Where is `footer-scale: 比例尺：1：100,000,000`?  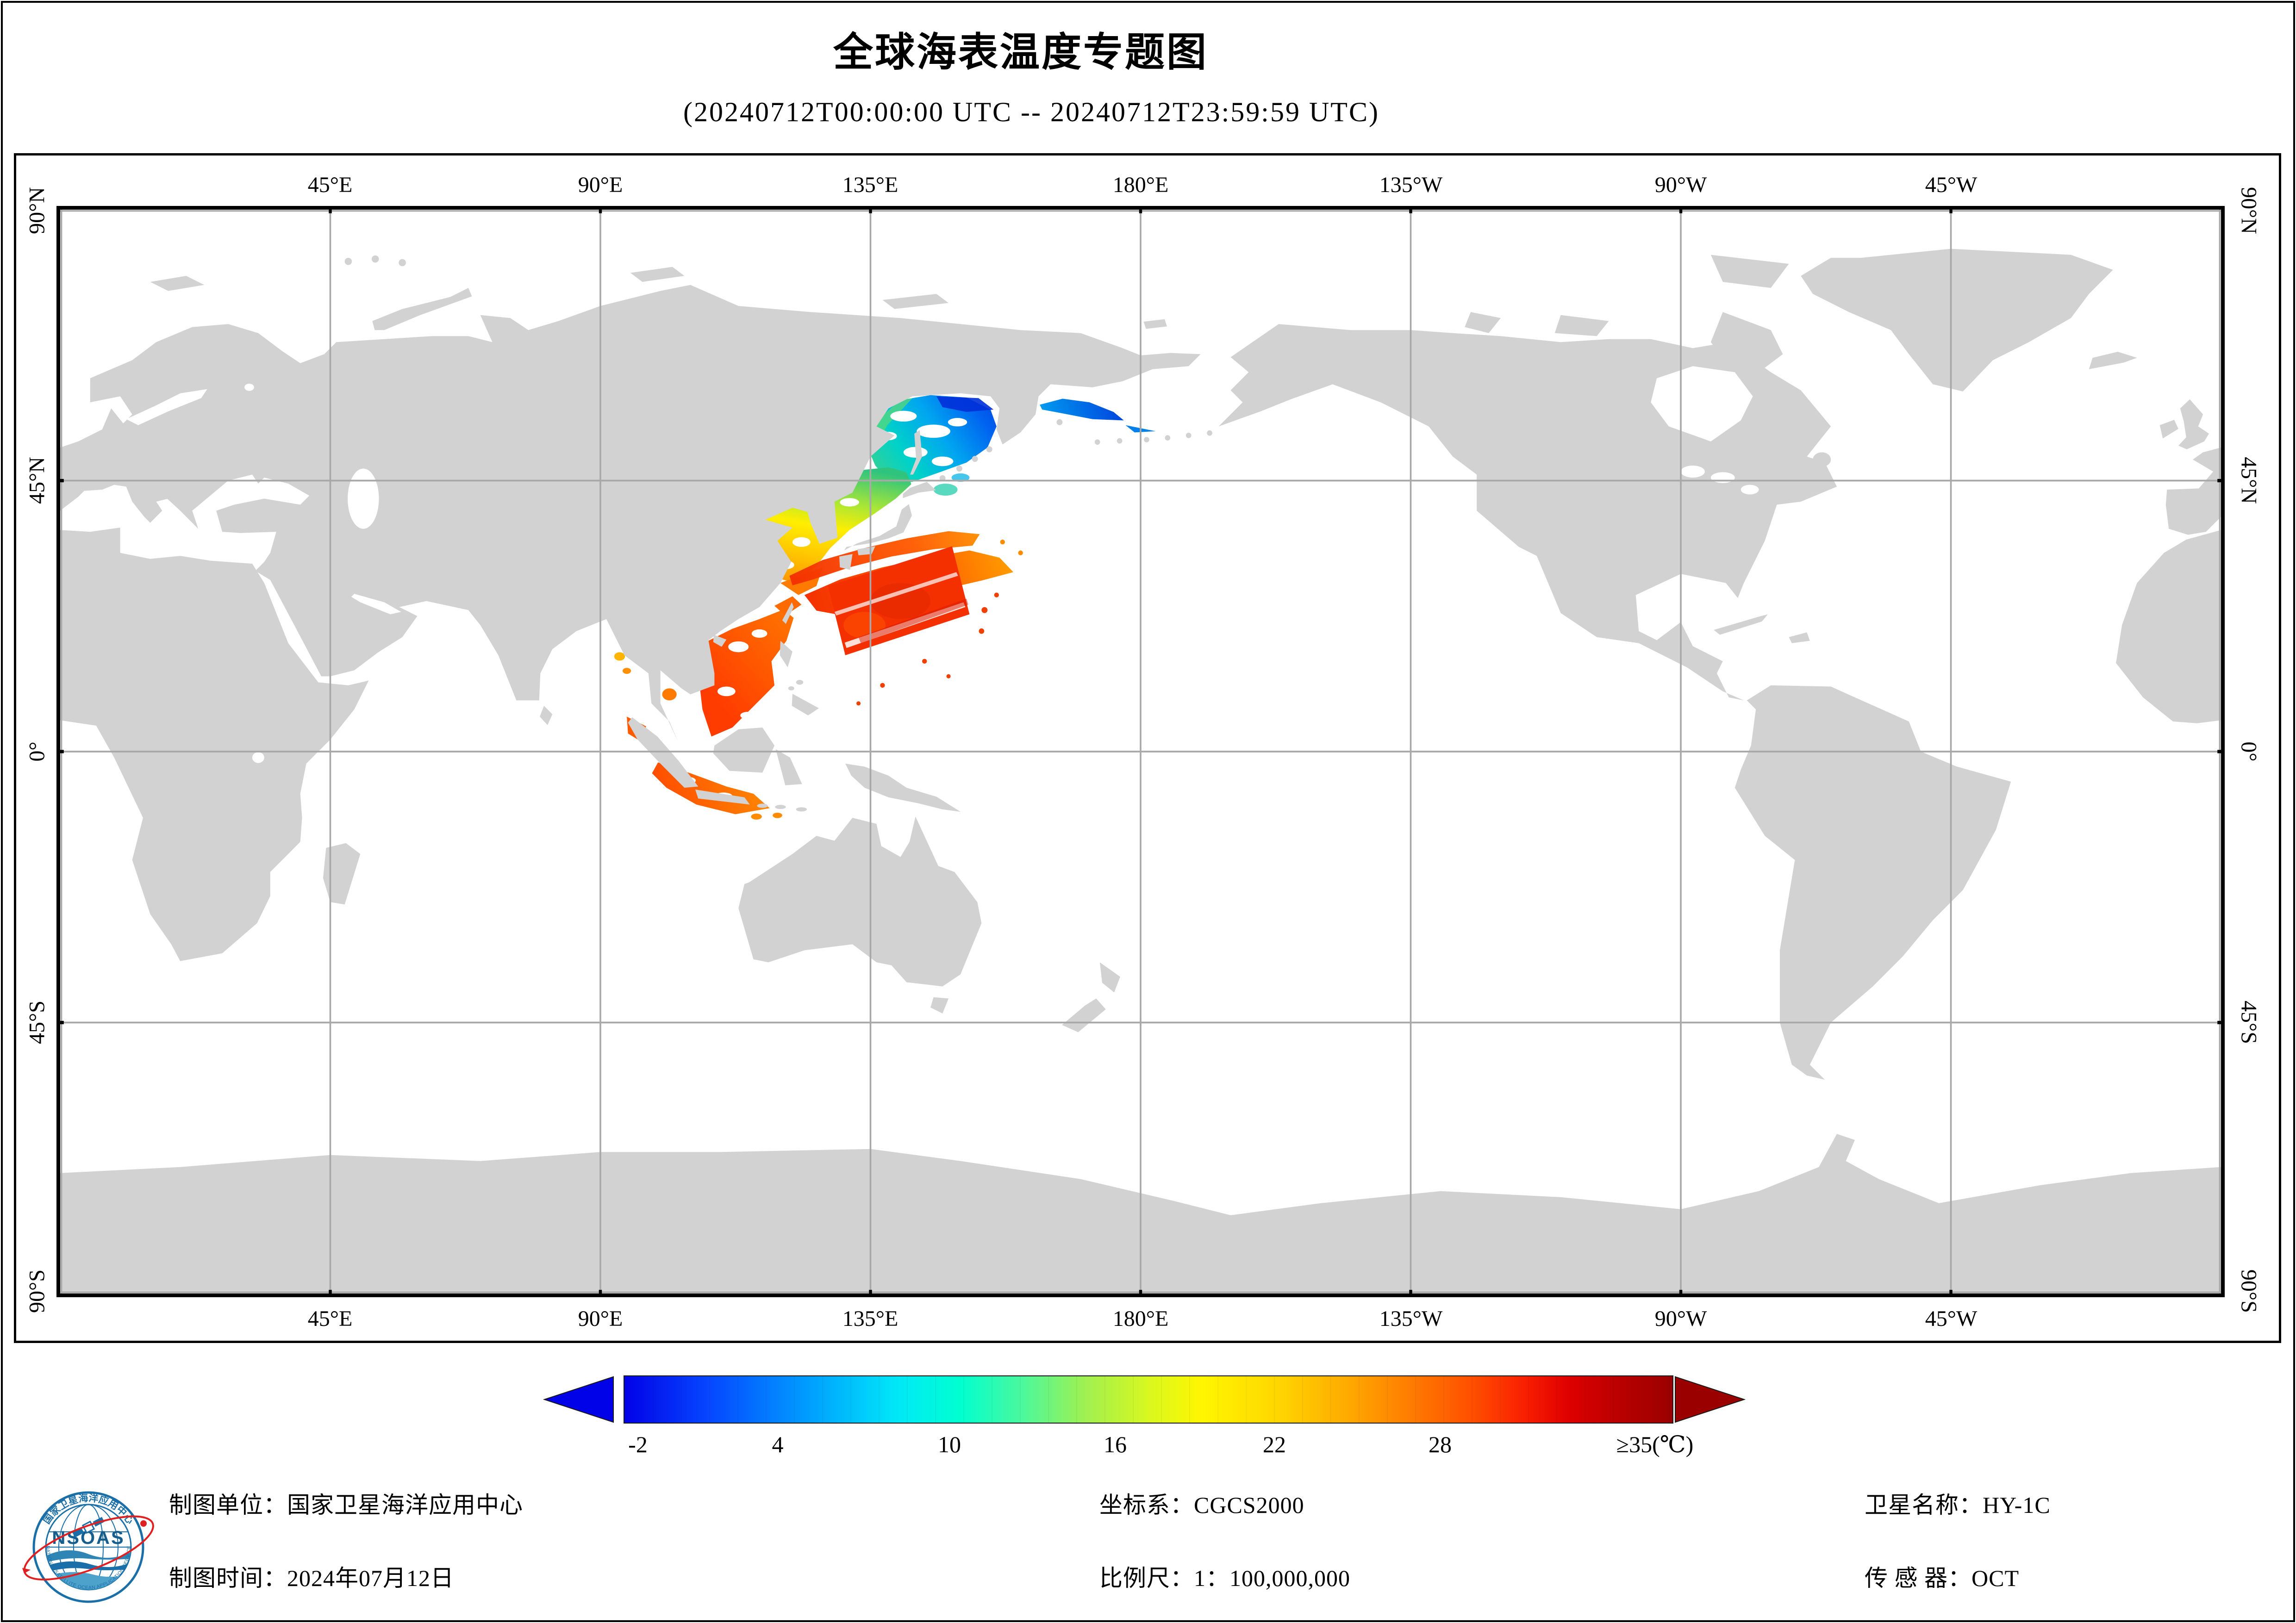 footer-scale: 比例尺：1：100,000,000 is located at coordinates (1224, 1578).